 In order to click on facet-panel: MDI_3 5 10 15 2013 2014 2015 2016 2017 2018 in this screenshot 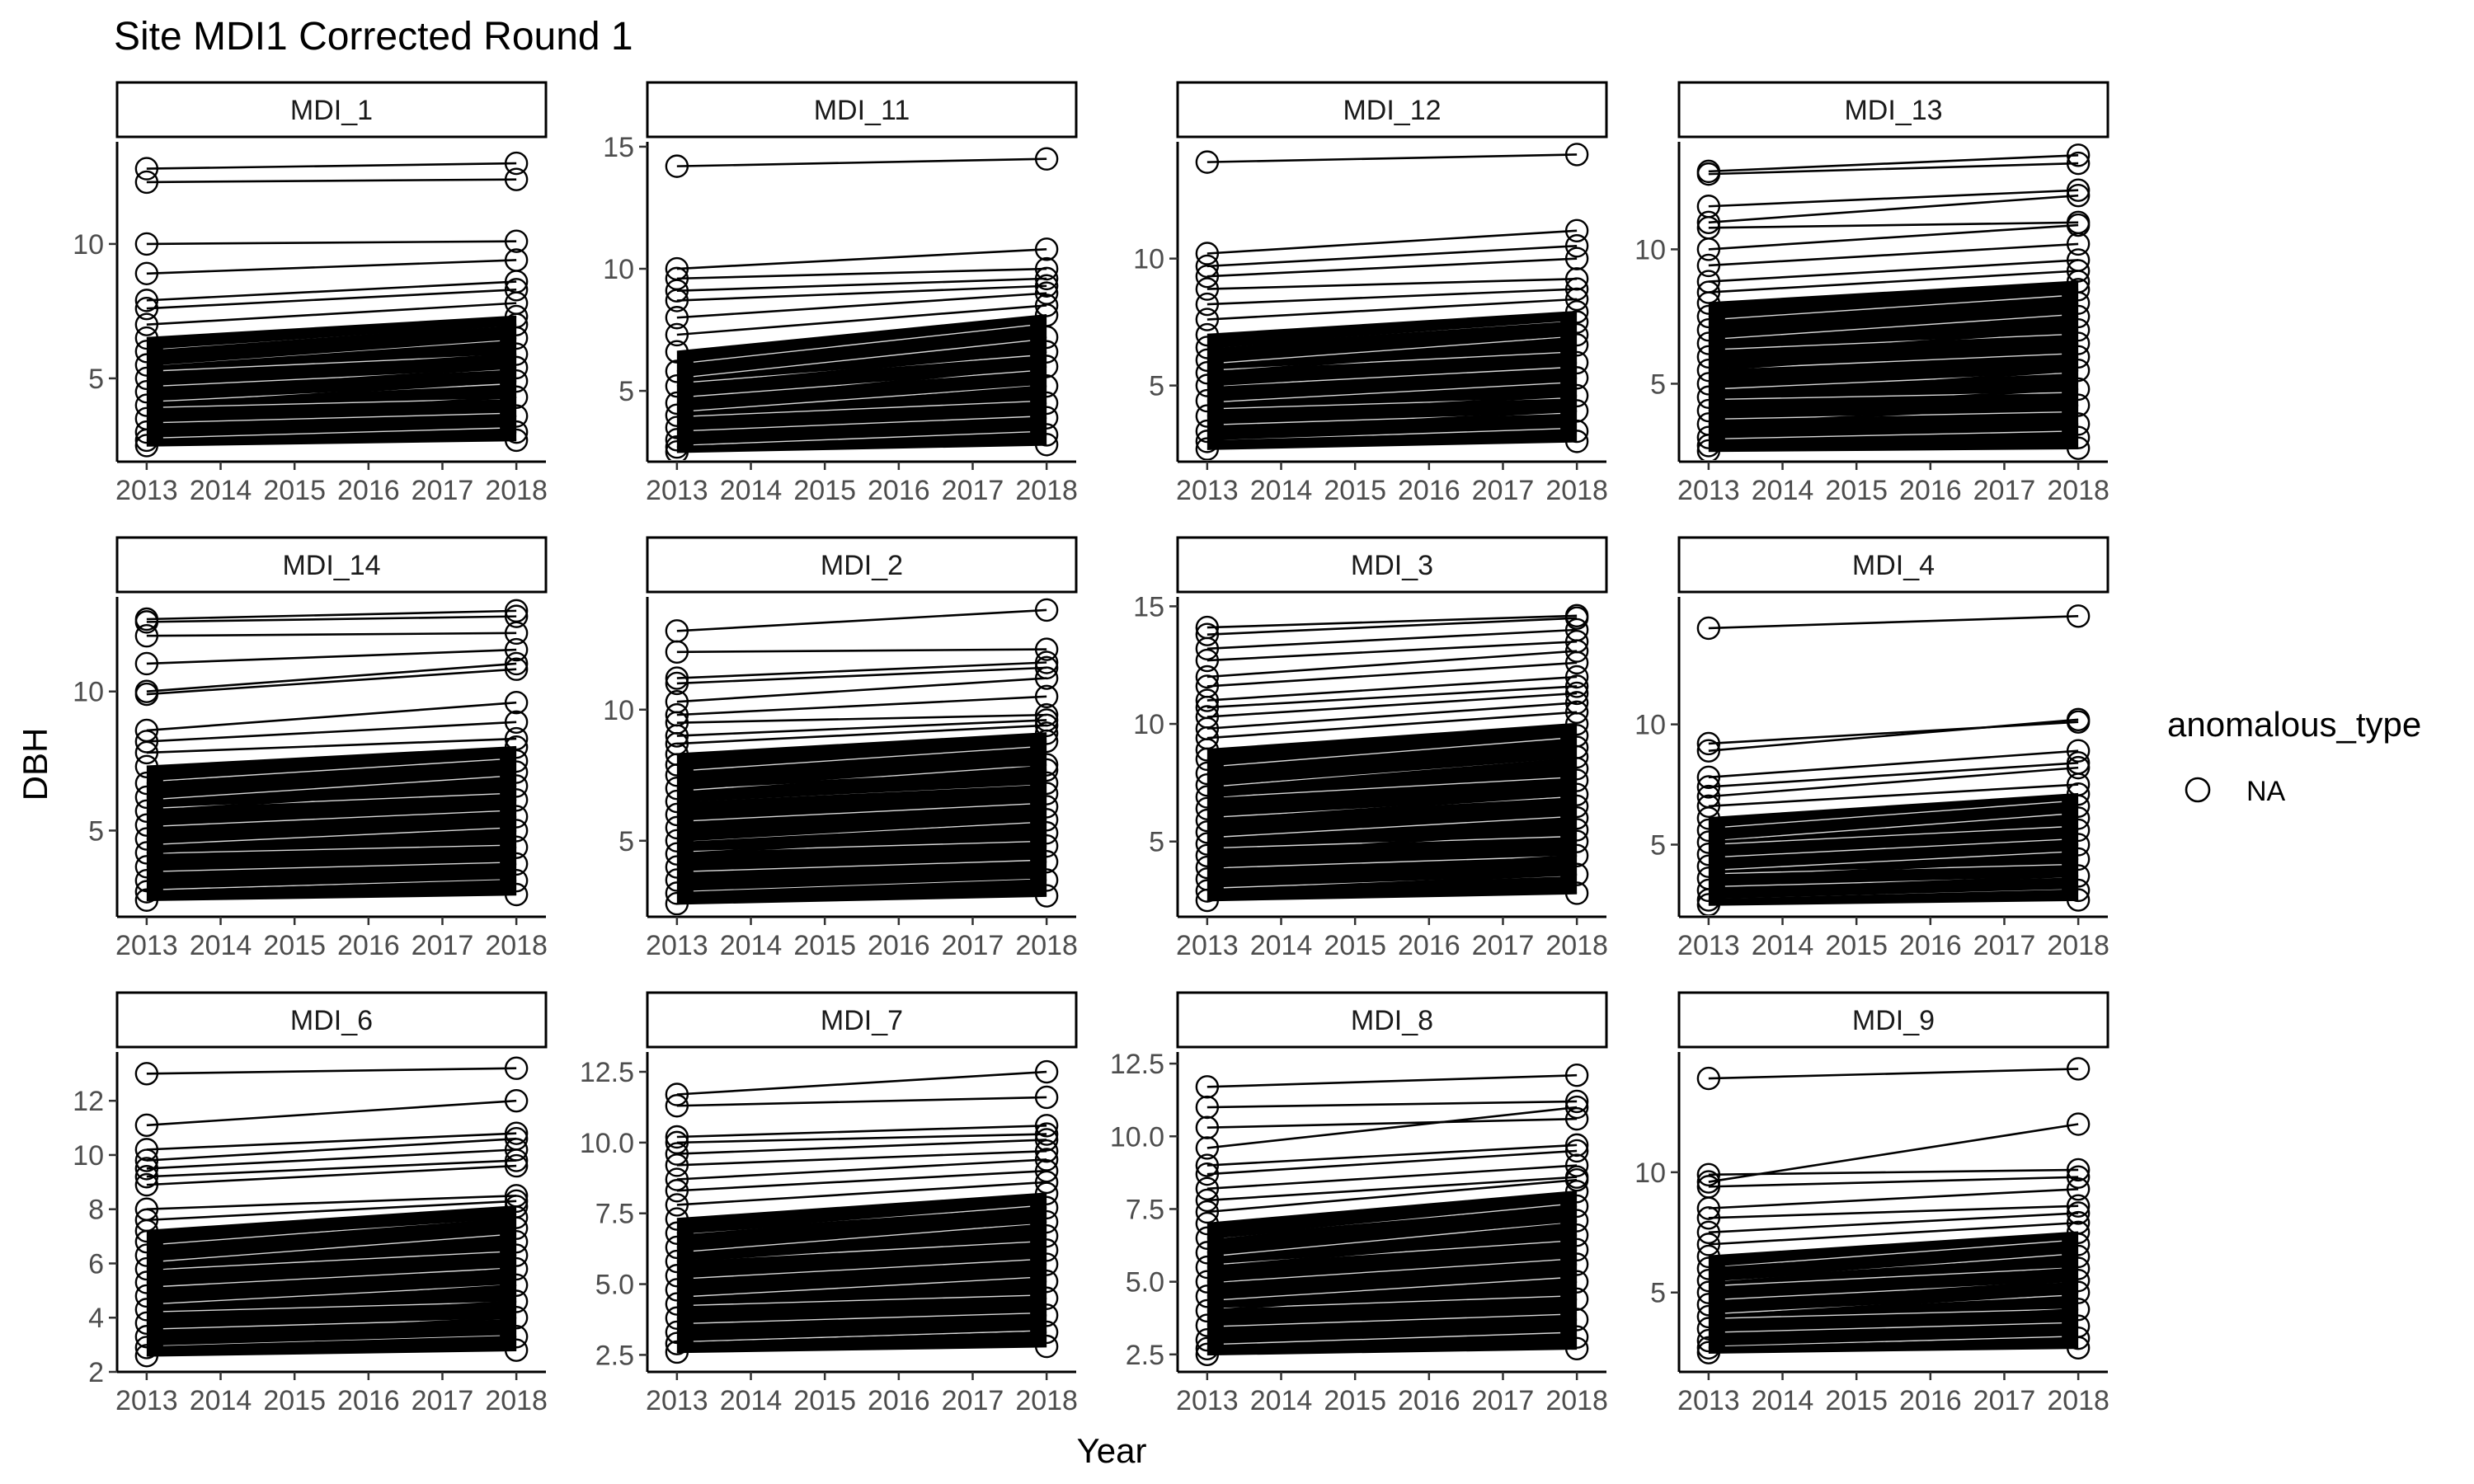, I will do `click(1370, 748)`.